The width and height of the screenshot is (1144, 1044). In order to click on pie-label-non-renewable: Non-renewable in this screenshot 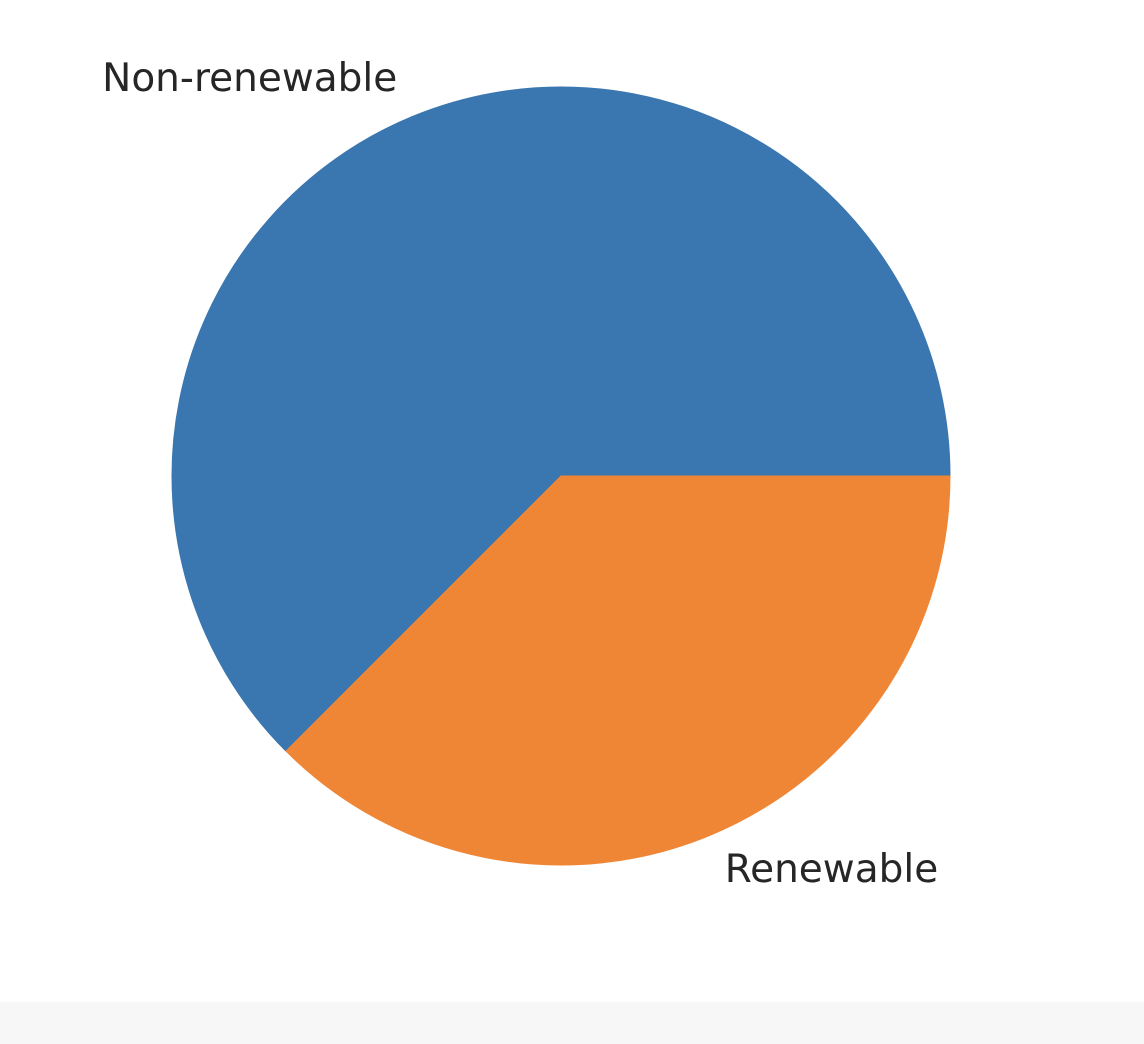, I will do `click(249, 78)`.